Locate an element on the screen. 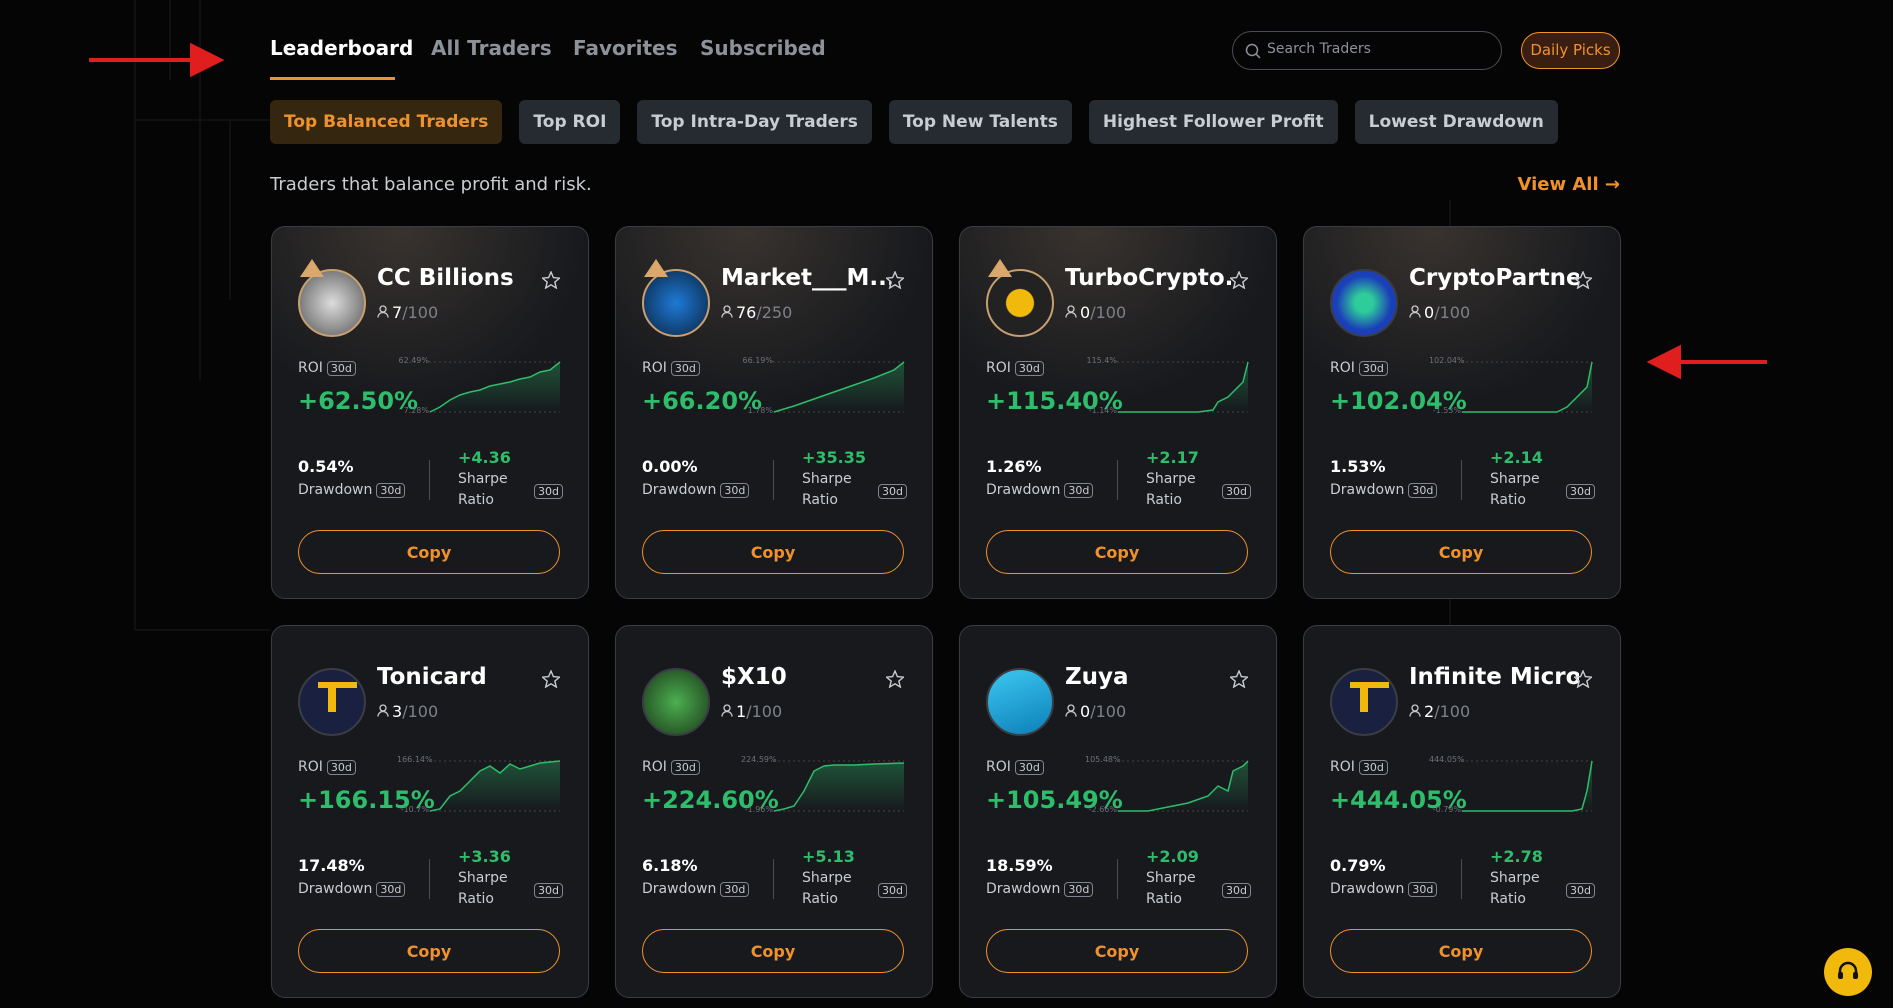  tab: Subscribed is located at coordinates (763, 48).